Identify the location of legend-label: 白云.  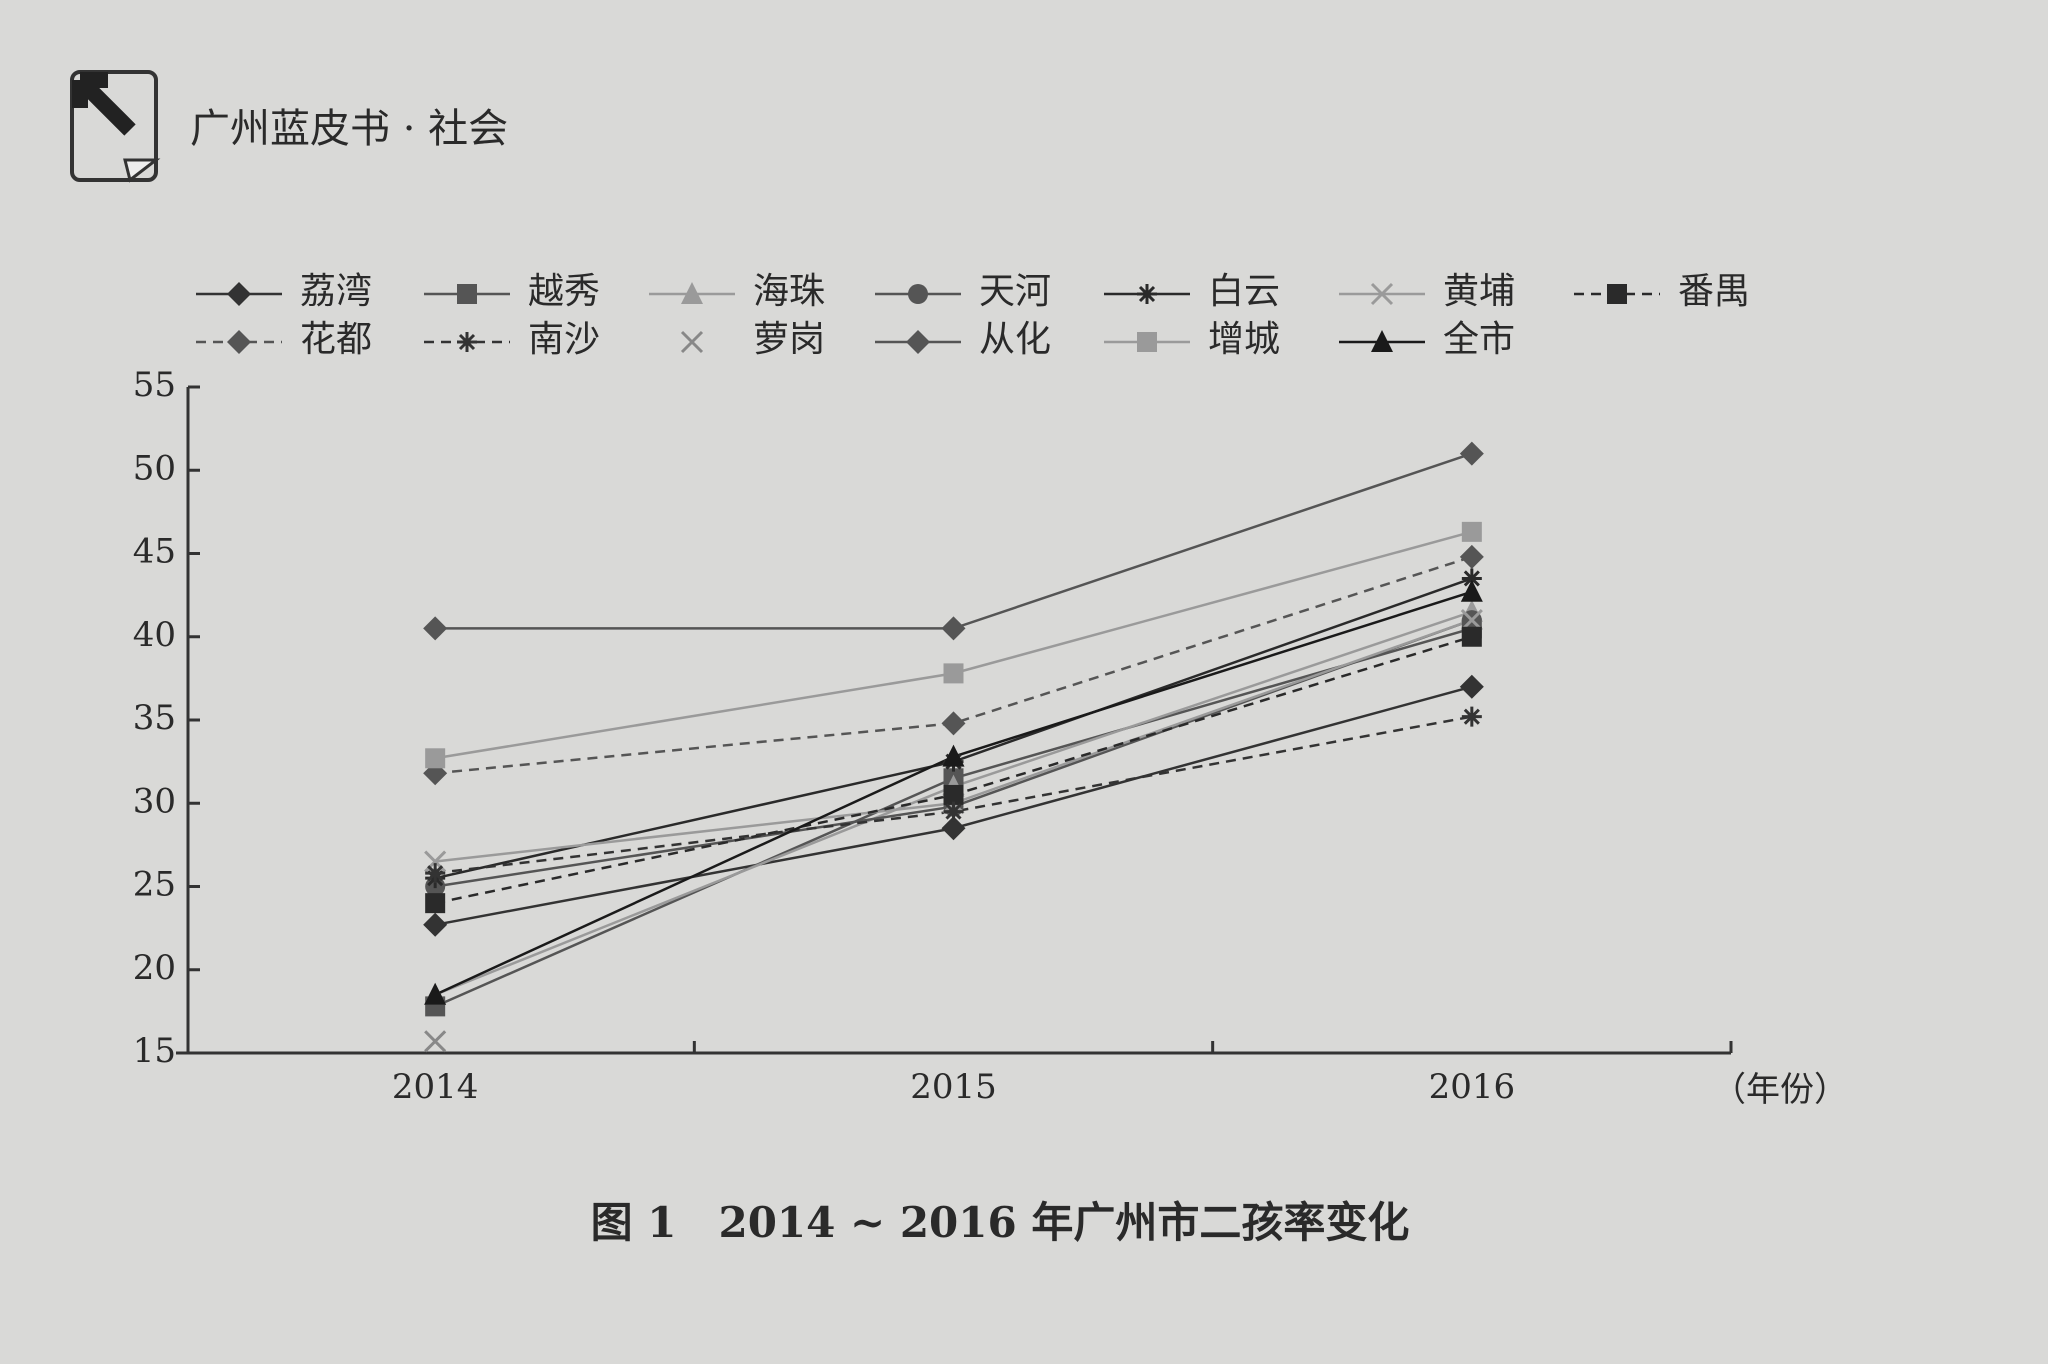
(1244, 291).